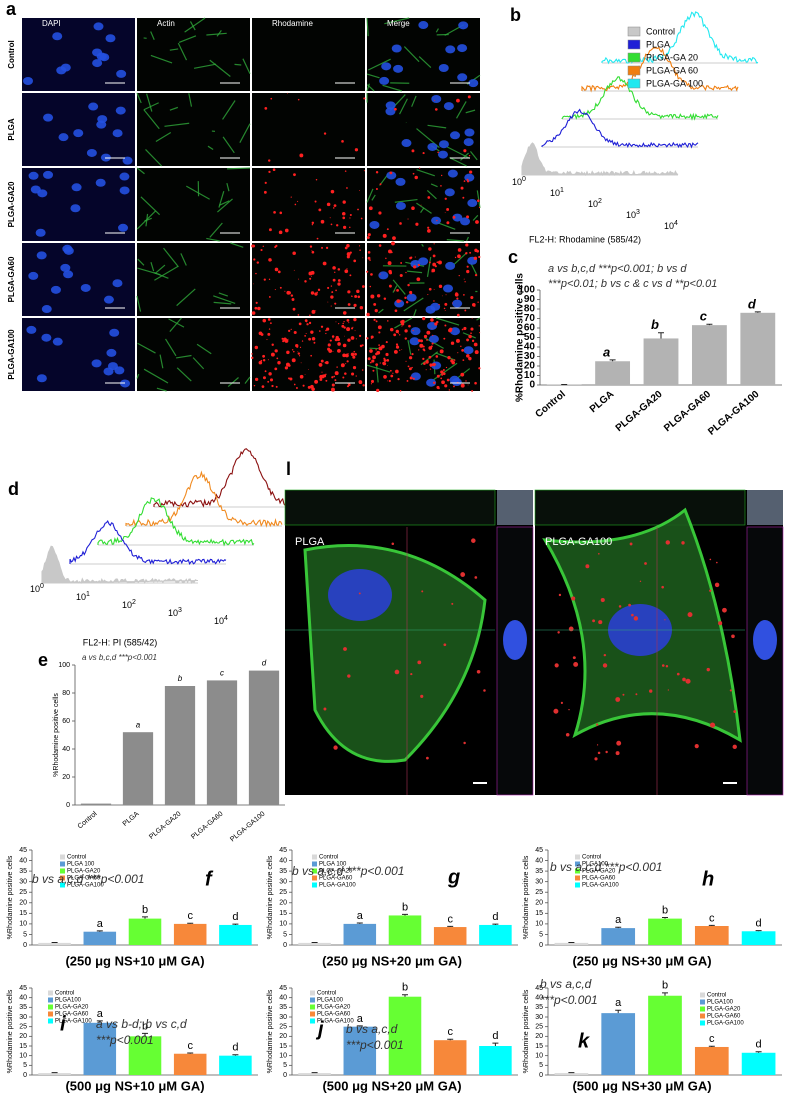 The width and height of the screenshot is (787, 1097). Describe the element at coordinates (530, 299) in the screenshot. I see `y-tick-label: 90` at that location.